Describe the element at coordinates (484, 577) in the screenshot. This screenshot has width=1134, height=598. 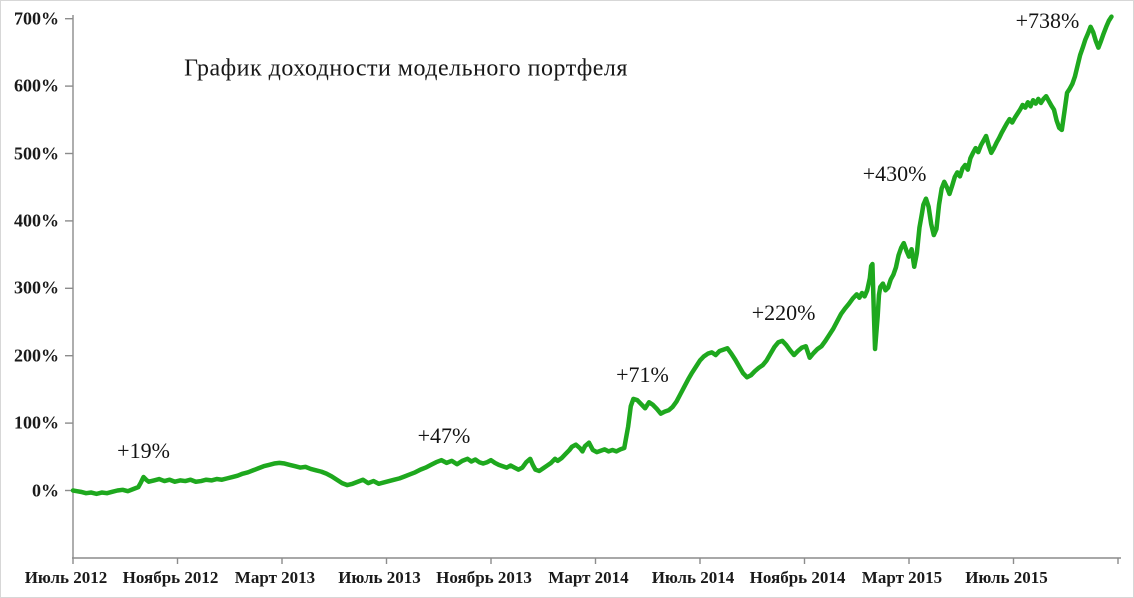
I see `x-tick-label: Ноябрь 2013` at that location.